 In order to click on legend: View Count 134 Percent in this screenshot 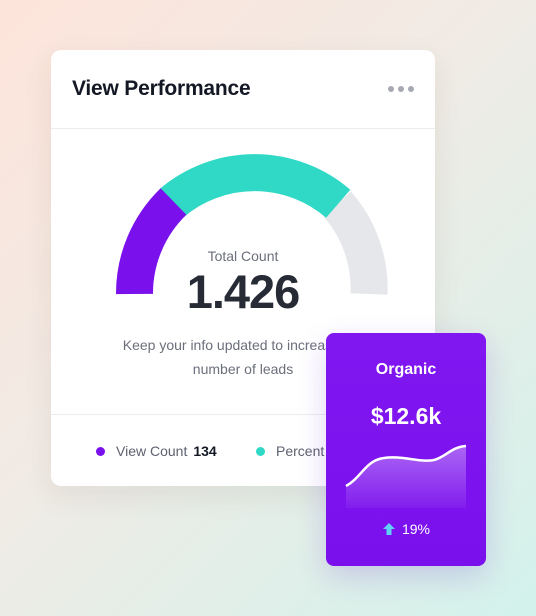, I will do `click(243, 450)`.